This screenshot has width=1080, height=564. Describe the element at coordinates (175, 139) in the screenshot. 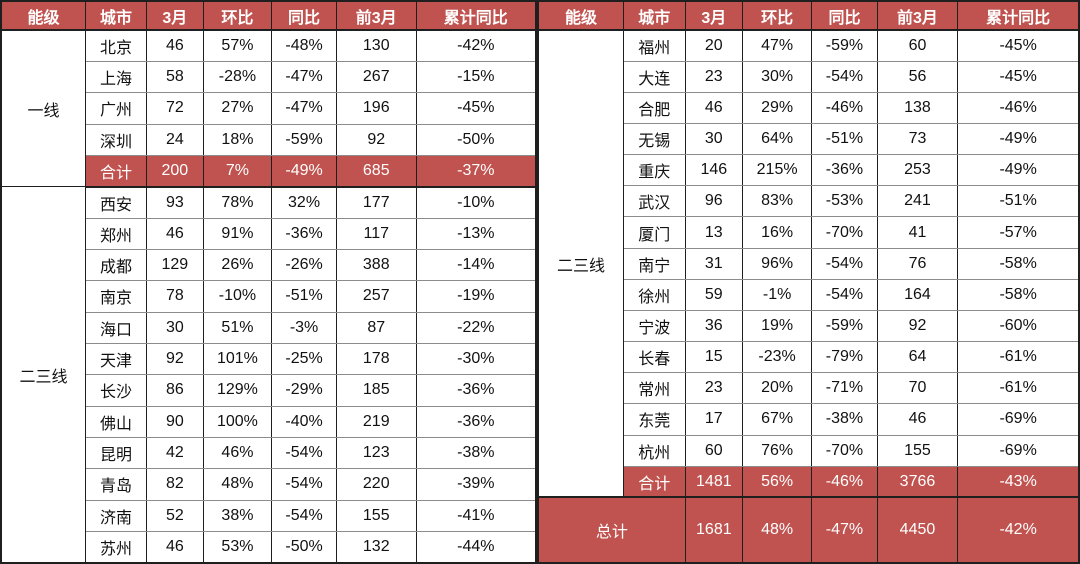

I see `value-cell: 24` at that location.